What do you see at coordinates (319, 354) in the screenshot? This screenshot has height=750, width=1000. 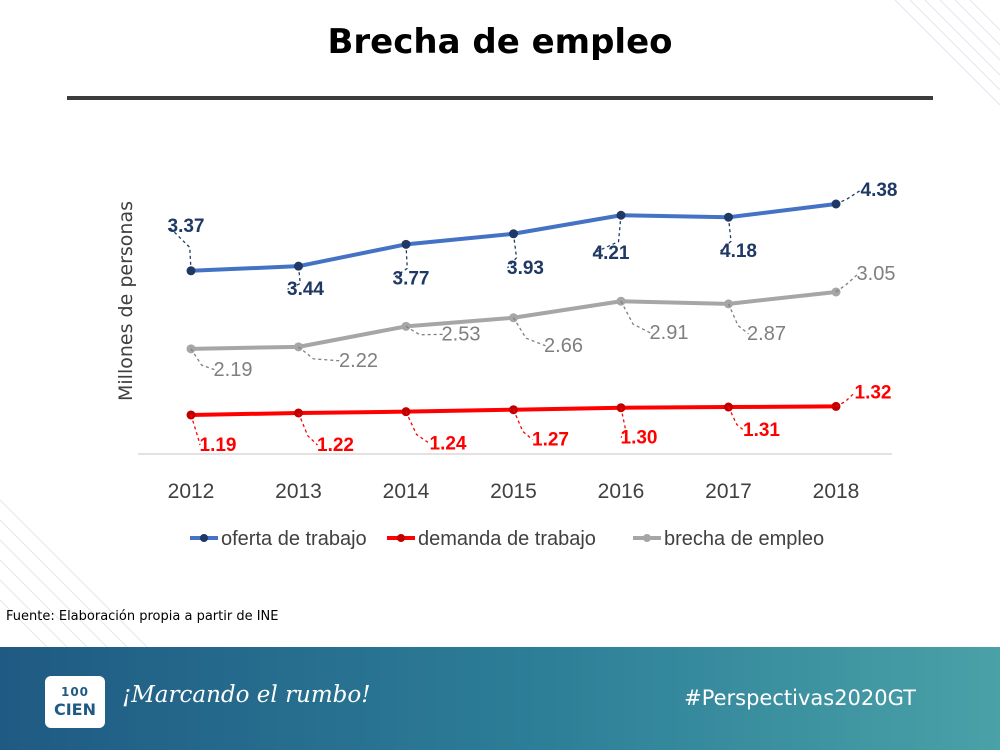 I see `brecha-leader-2013` at bounding box center [319, 354].